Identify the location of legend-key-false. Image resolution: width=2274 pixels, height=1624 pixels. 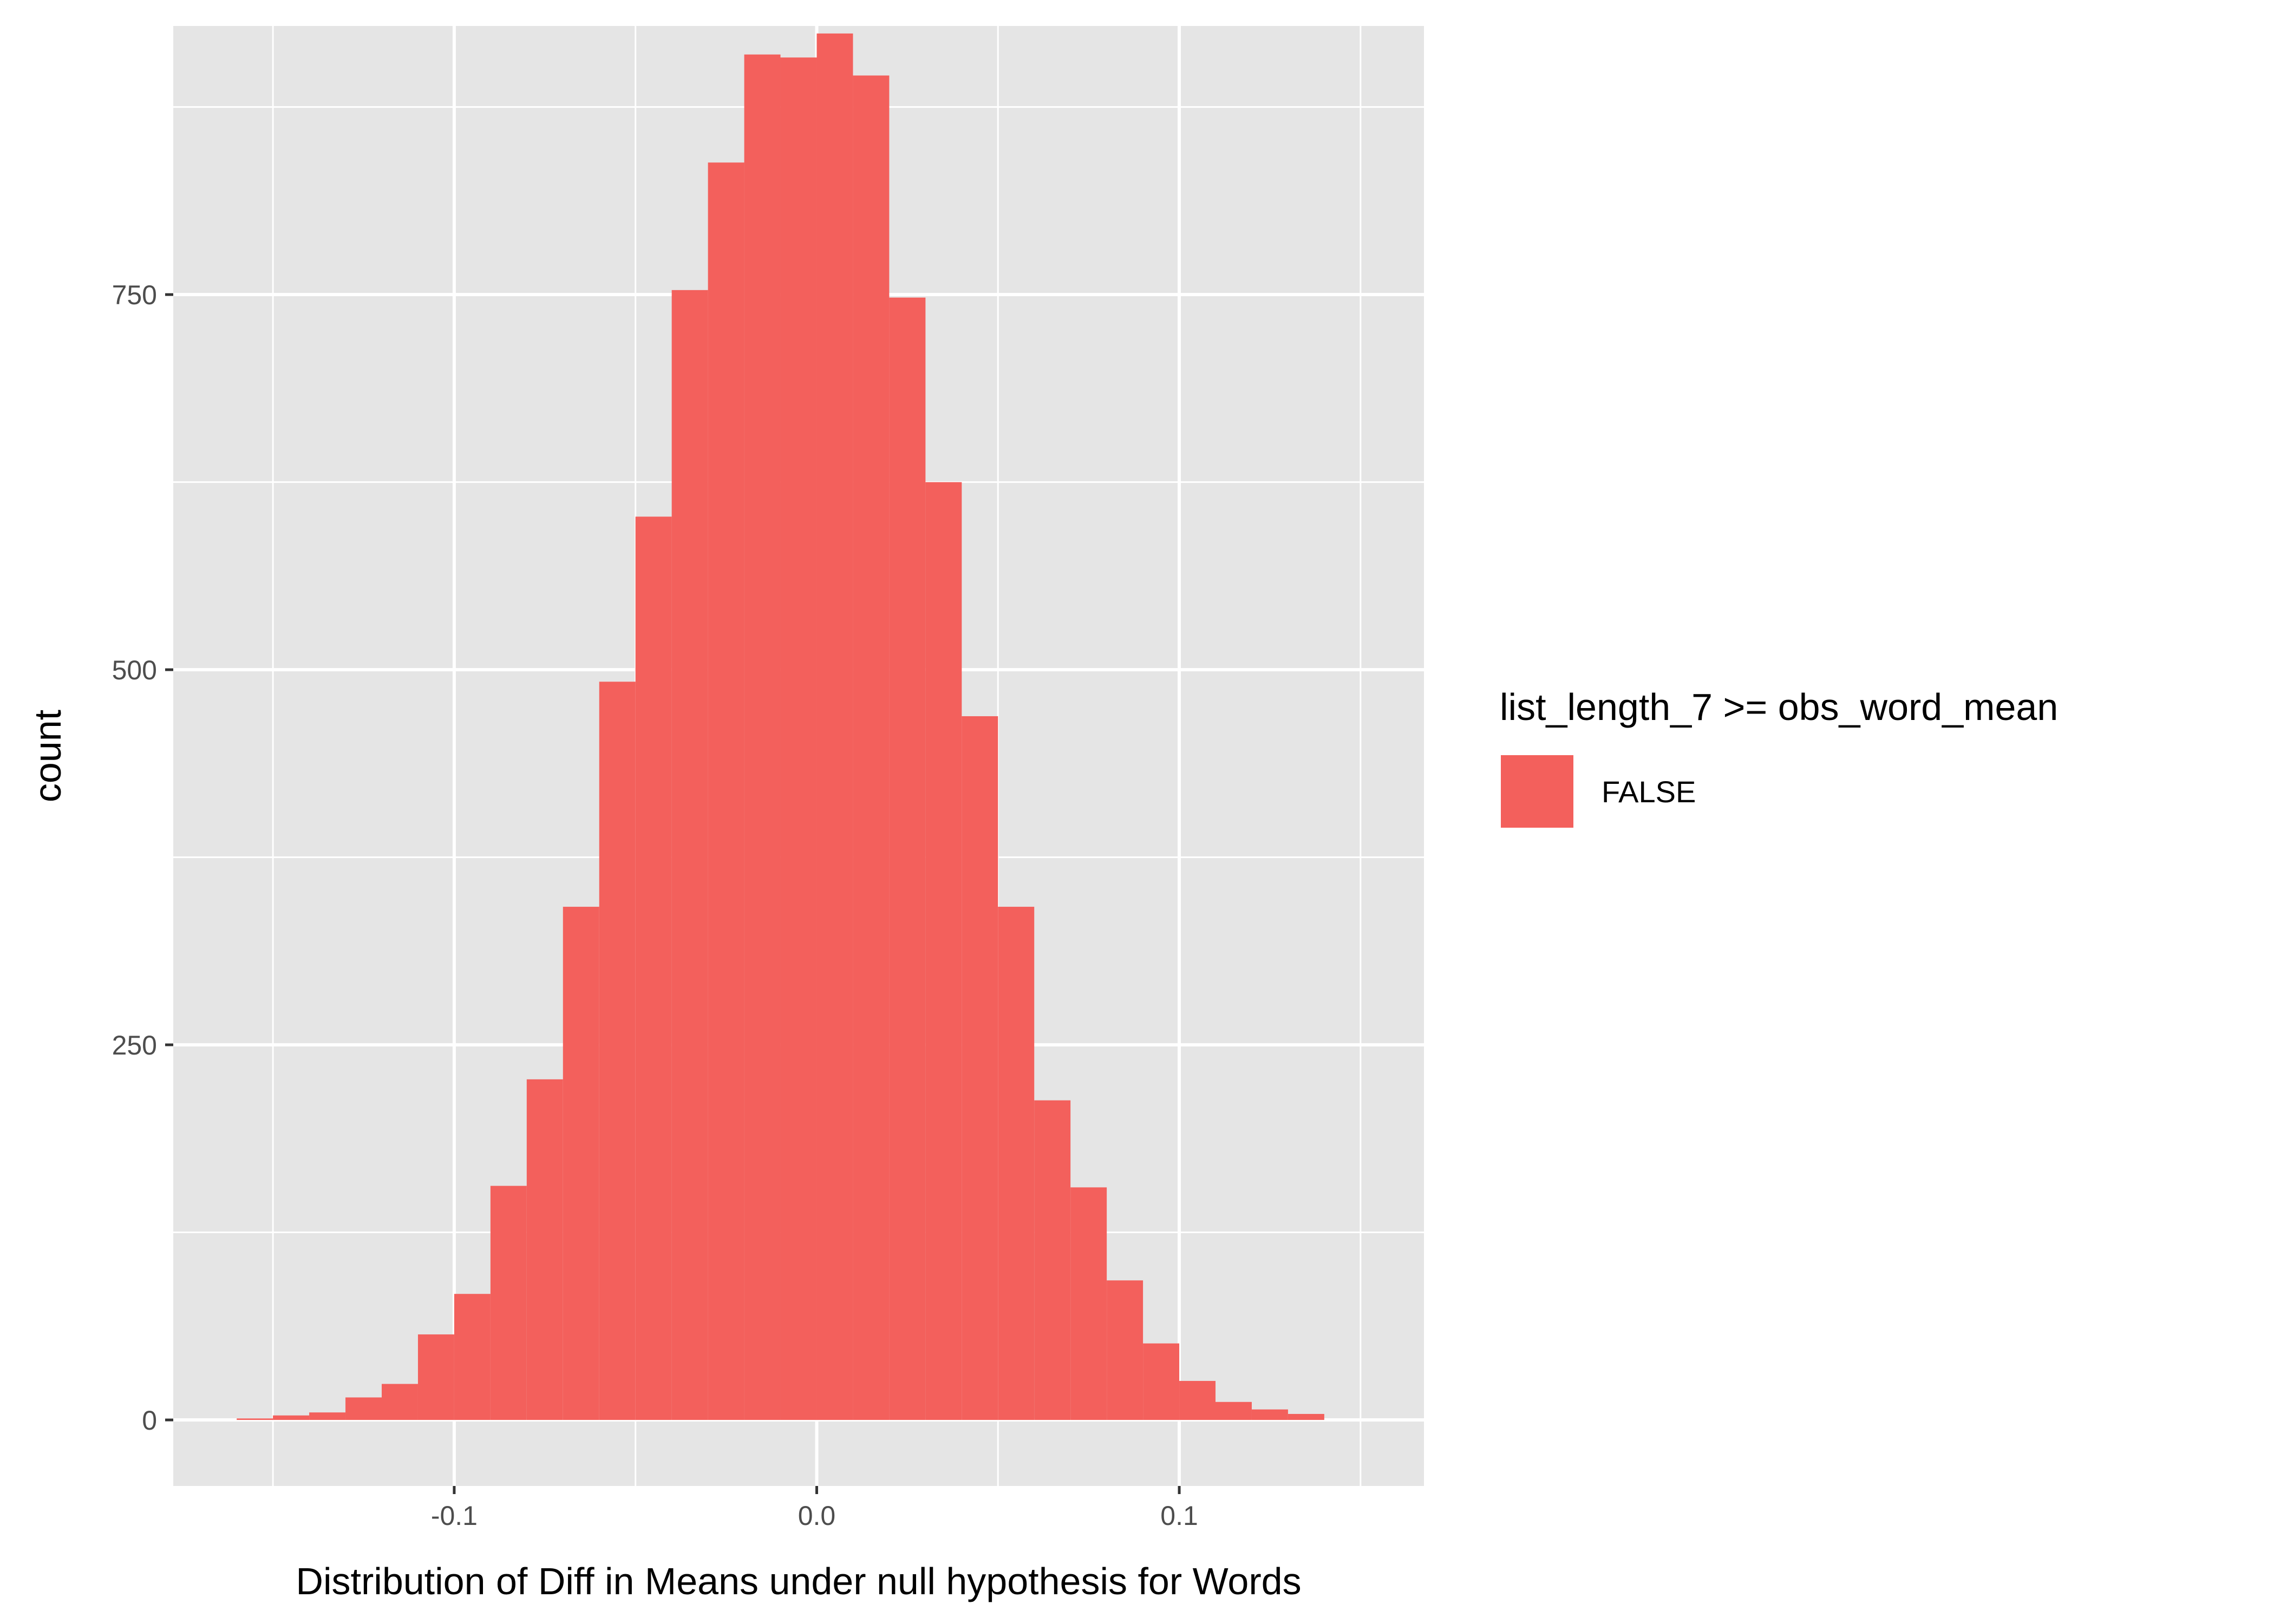
(1538, 791).